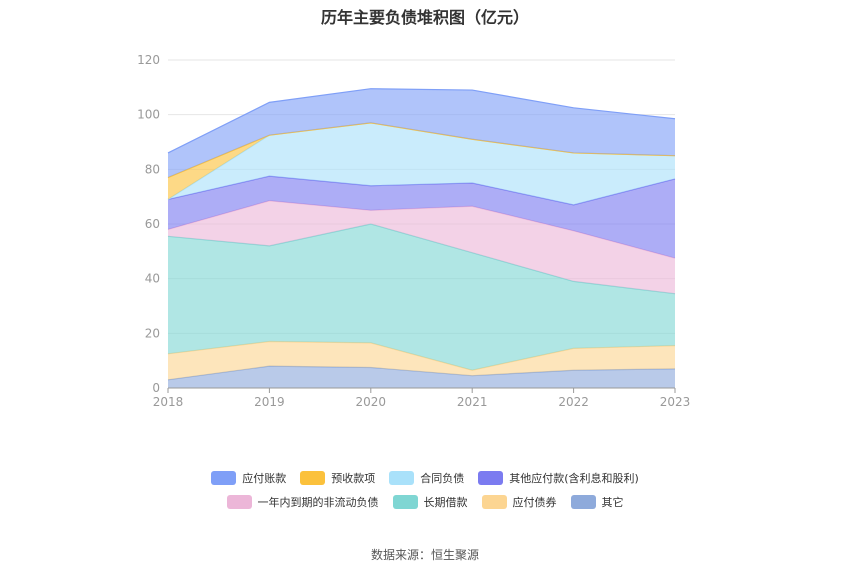 The height and width of the screenshot is (575, 850). I want to click on legend-item: 合同负债, so click(426, 478).